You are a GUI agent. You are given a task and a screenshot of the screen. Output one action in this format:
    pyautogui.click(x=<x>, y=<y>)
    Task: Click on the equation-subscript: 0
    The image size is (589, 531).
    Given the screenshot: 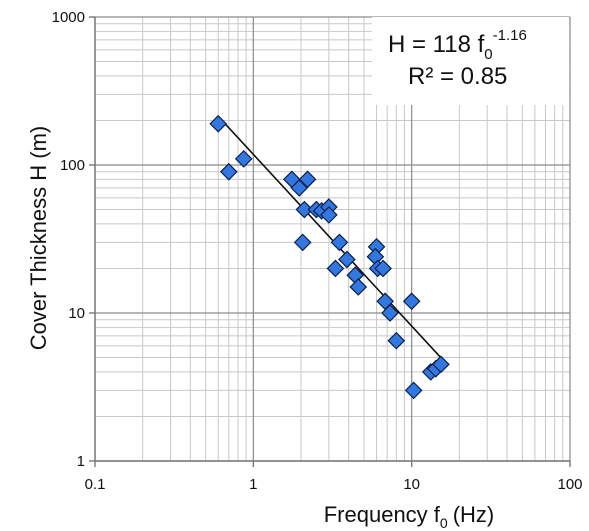 What is the action you would take?
    pyautogui.click(x=488, y=54)
    